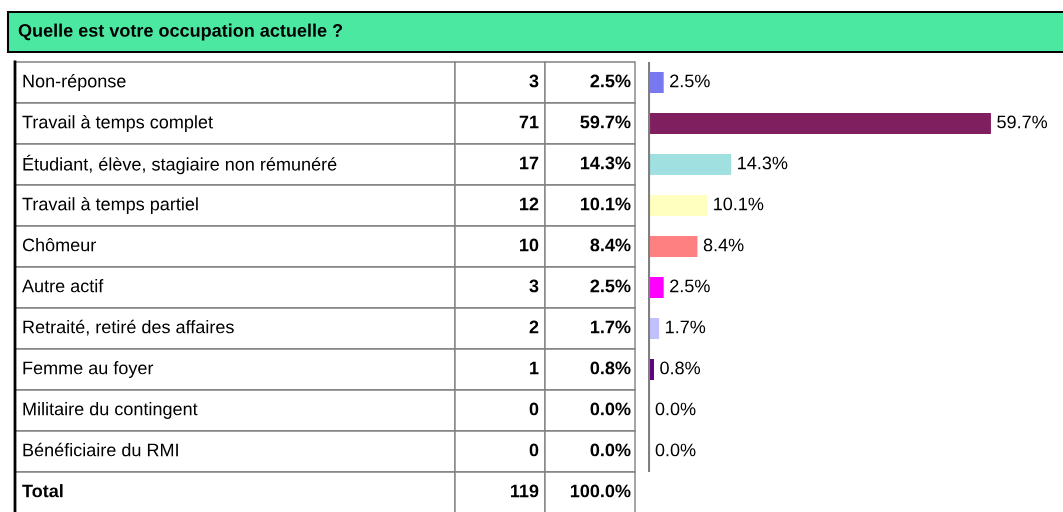 The image size is (1063, 512). What do you see at coordinates (610, 368) in the screenshot?
I see `data-label: 0.8%` at bounding box center [610, 368].